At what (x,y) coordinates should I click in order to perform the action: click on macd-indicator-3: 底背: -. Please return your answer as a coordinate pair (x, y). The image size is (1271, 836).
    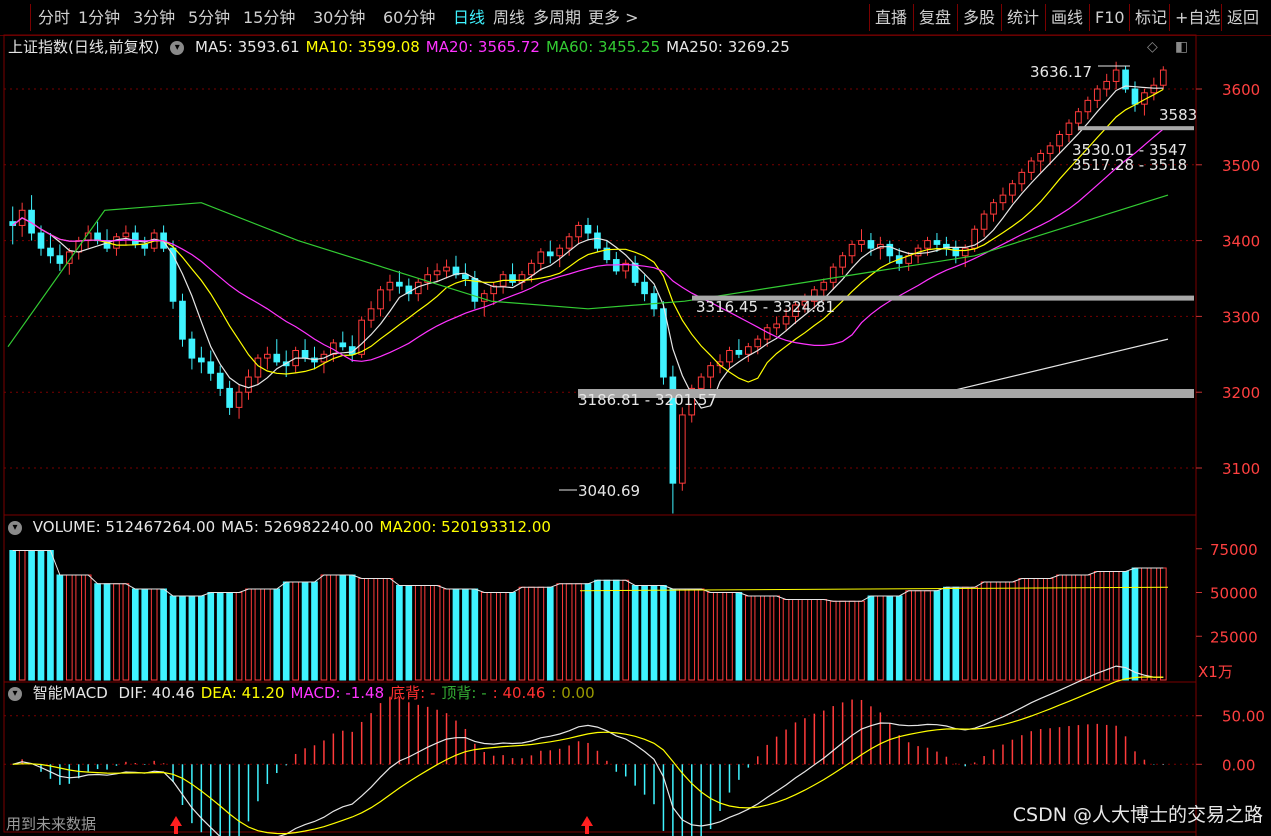
    Looking at the image, I should click on (413, 693).